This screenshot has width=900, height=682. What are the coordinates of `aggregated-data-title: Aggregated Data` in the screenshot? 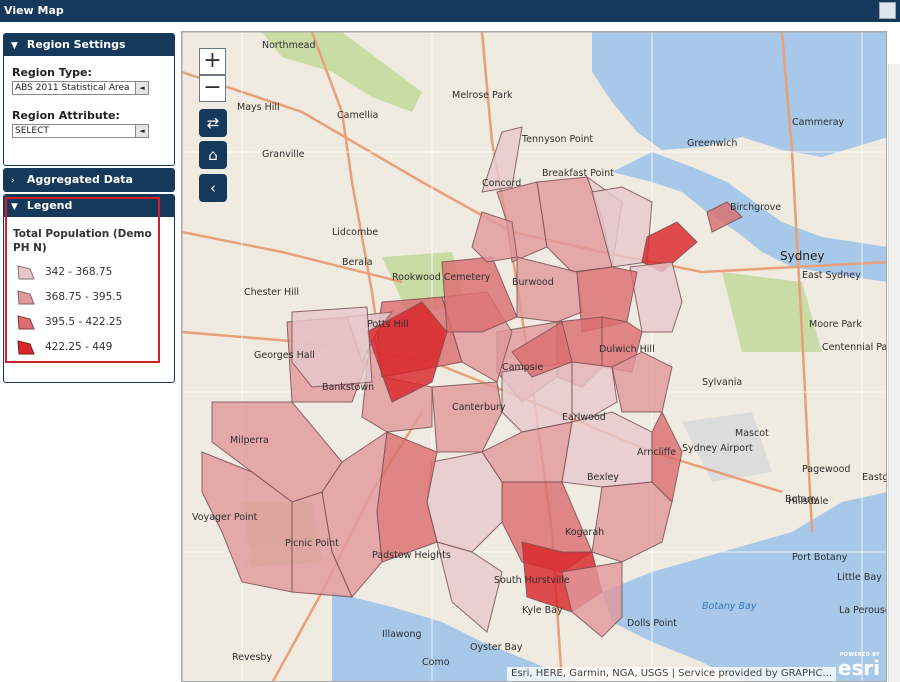 It's located at (79, 179).